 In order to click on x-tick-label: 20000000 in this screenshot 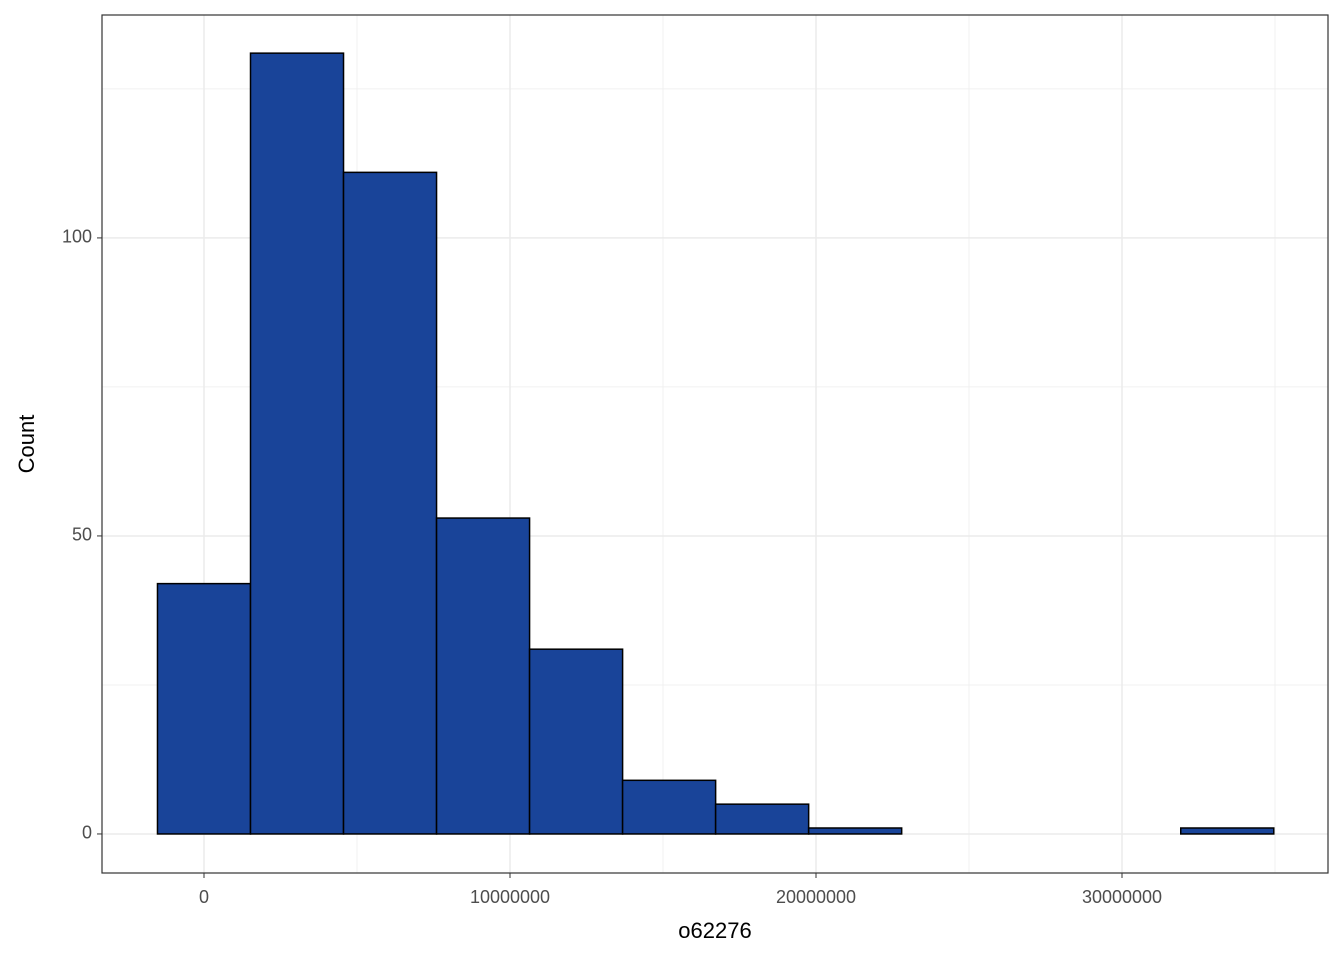, I will do `click(816, 897)`.